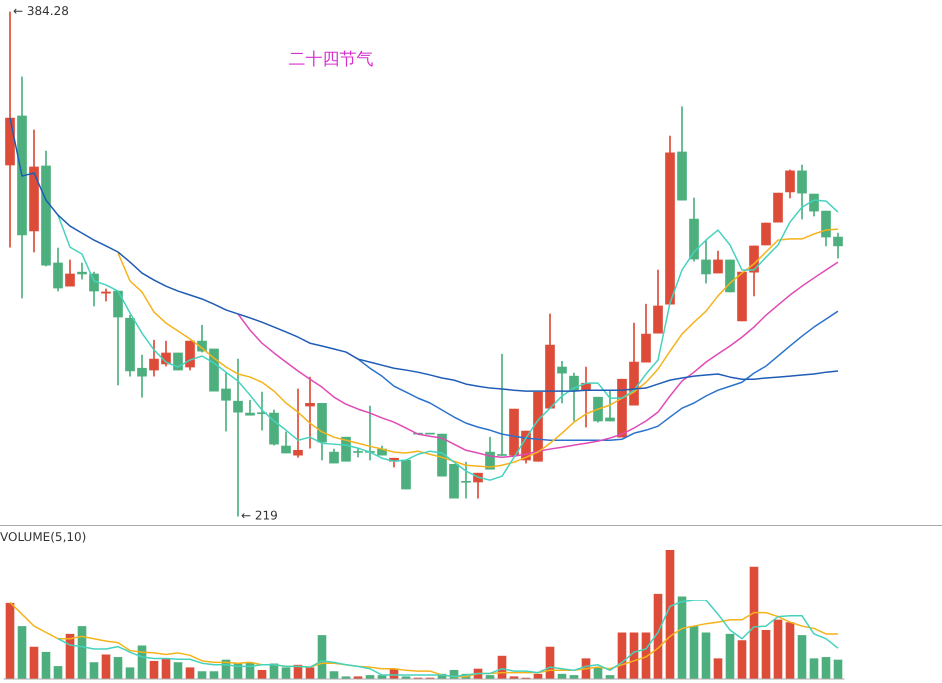  I want to click on chart-title: VOLUME(5,10), so click(43, 537).